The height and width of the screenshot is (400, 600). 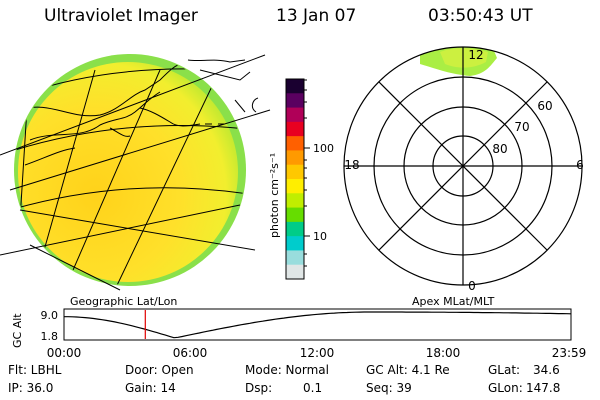 I want to click on date-label: 13 Jan 07, so click(x=316, y=16).